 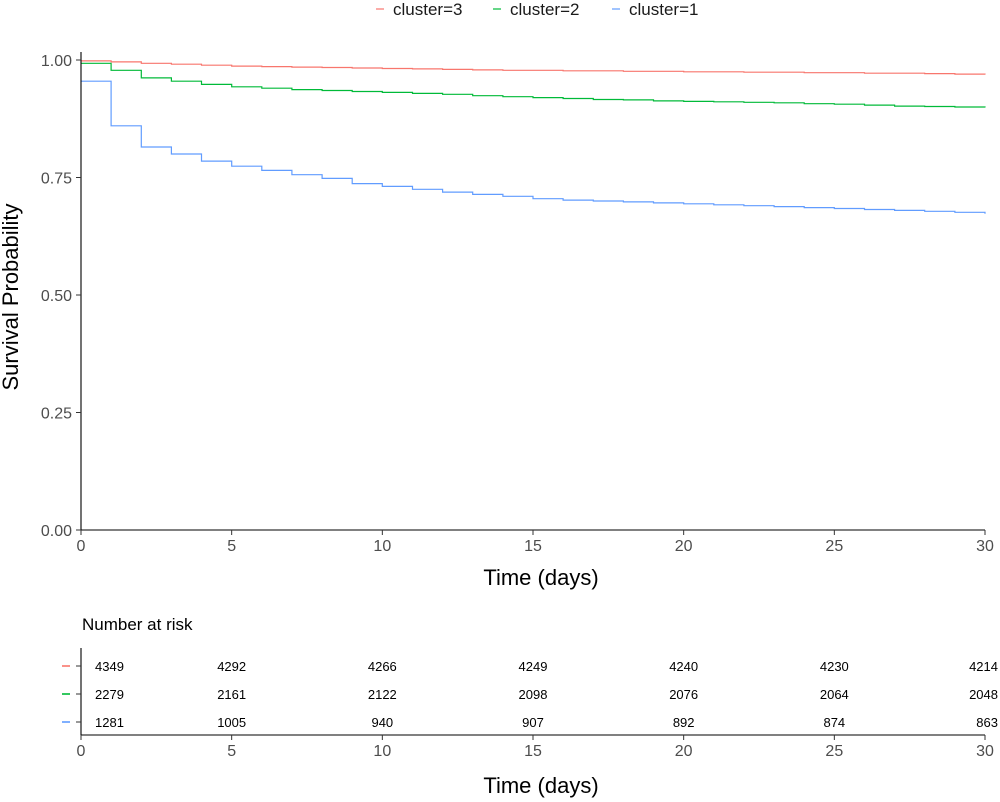 What do you see at coordinates (109, 694) in the screenshot?
I see `risk-count: 2279` at bounding box center [109, 694].